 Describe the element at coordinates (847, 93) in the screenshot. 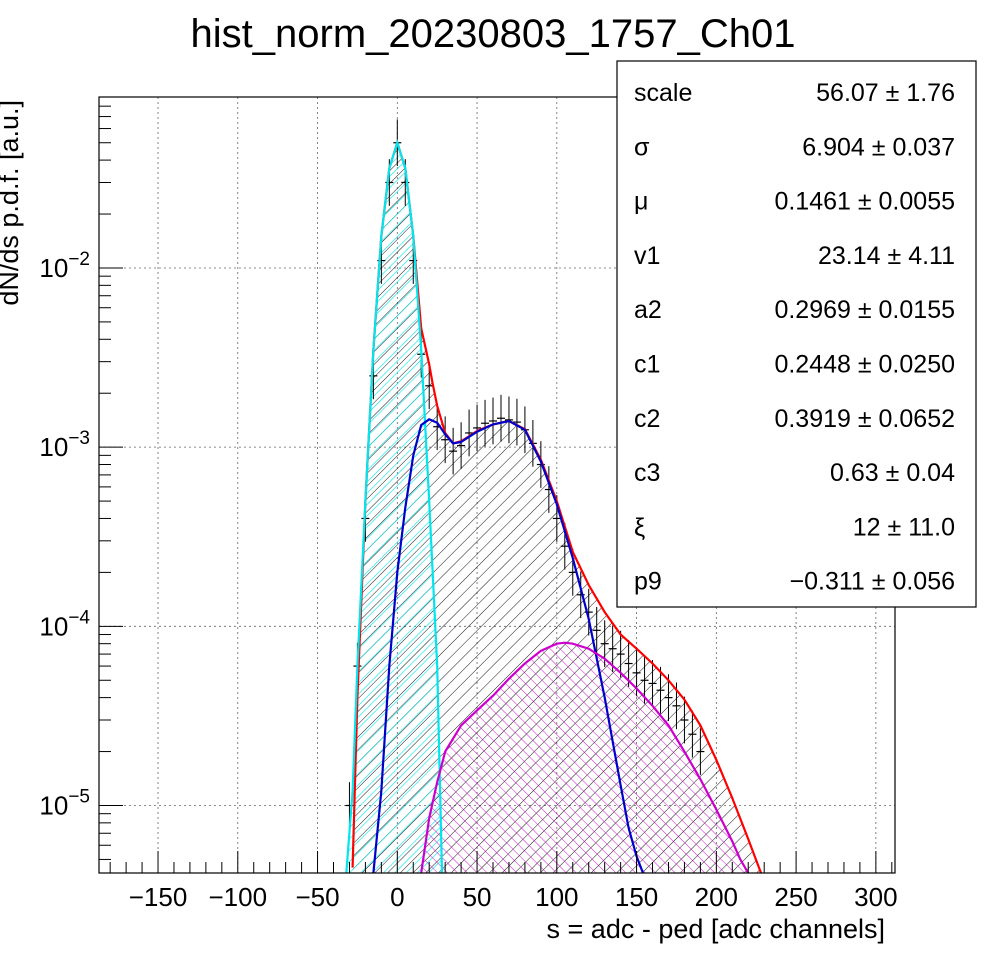

I see `stat-value-number: 56.07` at that location.